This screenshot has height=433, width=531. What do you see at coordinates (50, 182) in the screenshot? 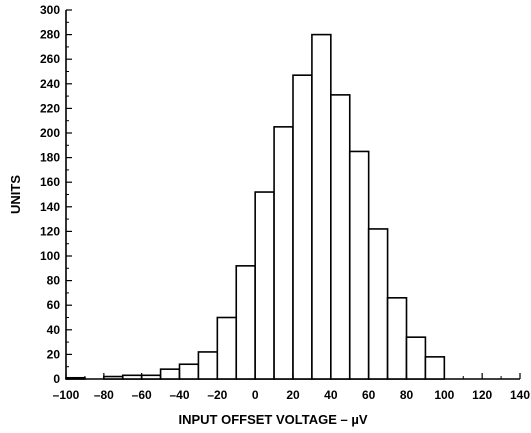
I see `y-tick-label: 160` at bounding box center [50, 182].